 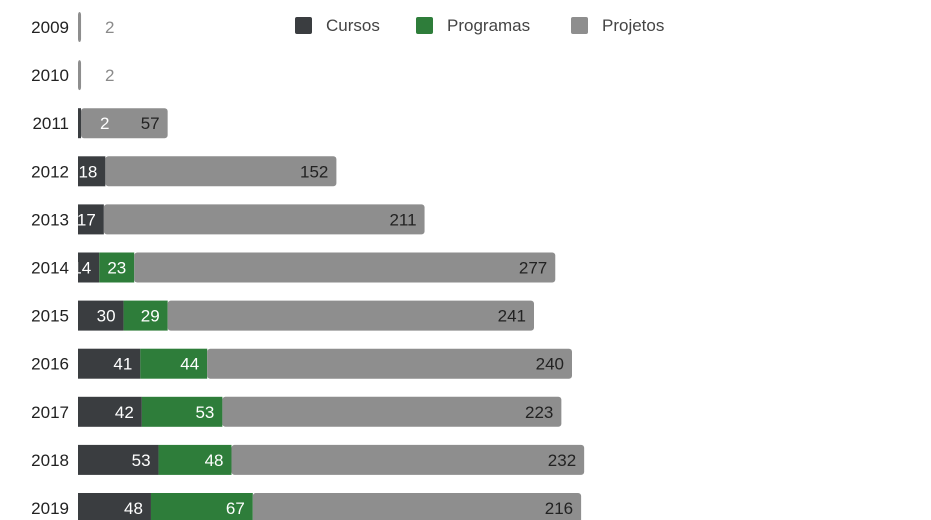 What do you see at coordinates (86, 219) in the screenshot?
I see `data-label-cursos: 17` at bounding box center [86, 219].